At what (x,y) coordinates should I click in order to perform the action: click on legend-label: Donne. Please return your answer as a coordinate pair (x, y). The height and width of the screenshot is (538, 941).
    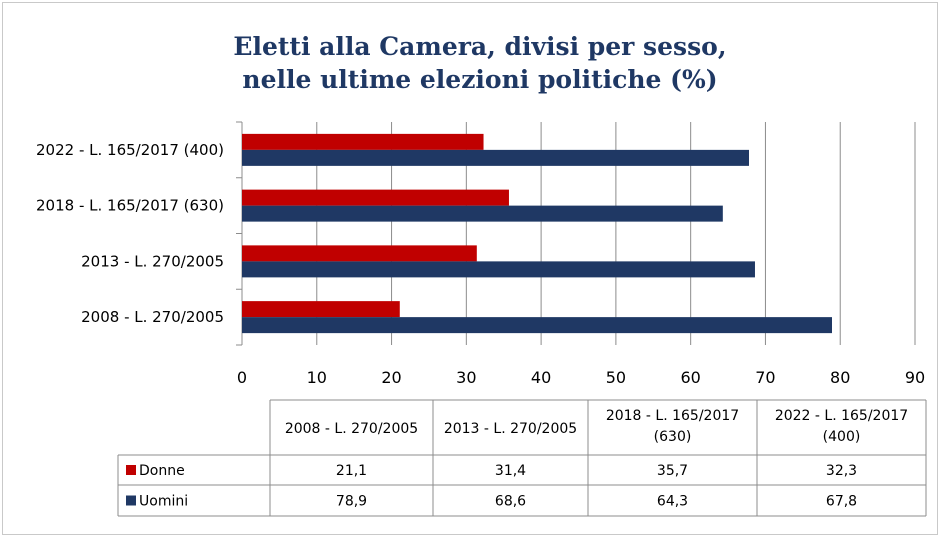
    Looking at the image, I should click on (162, 471).